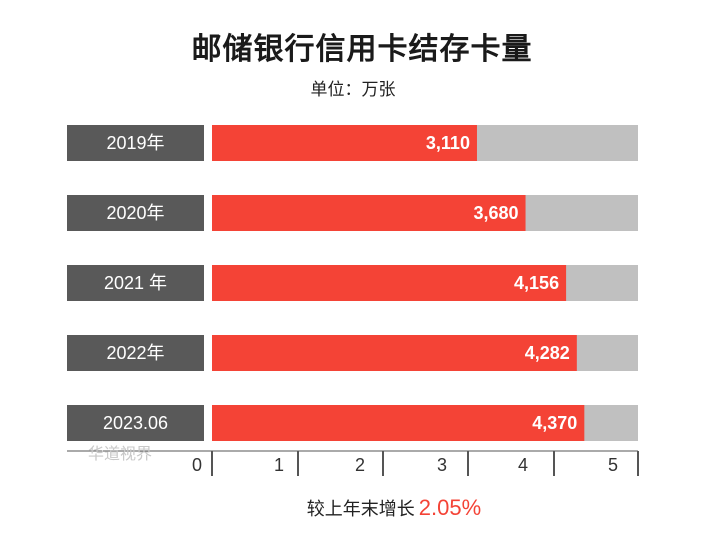  What do you see at coordinates (536, 283) in the screenshot?
I see `data-label: 4,156` at bounding box center [536, 283].